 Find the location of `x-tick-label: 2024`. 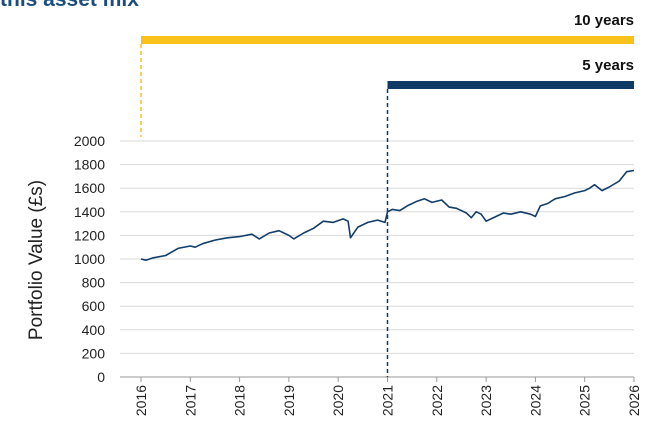

x-tick-label: 2024 is located at coordinates (535, 400).